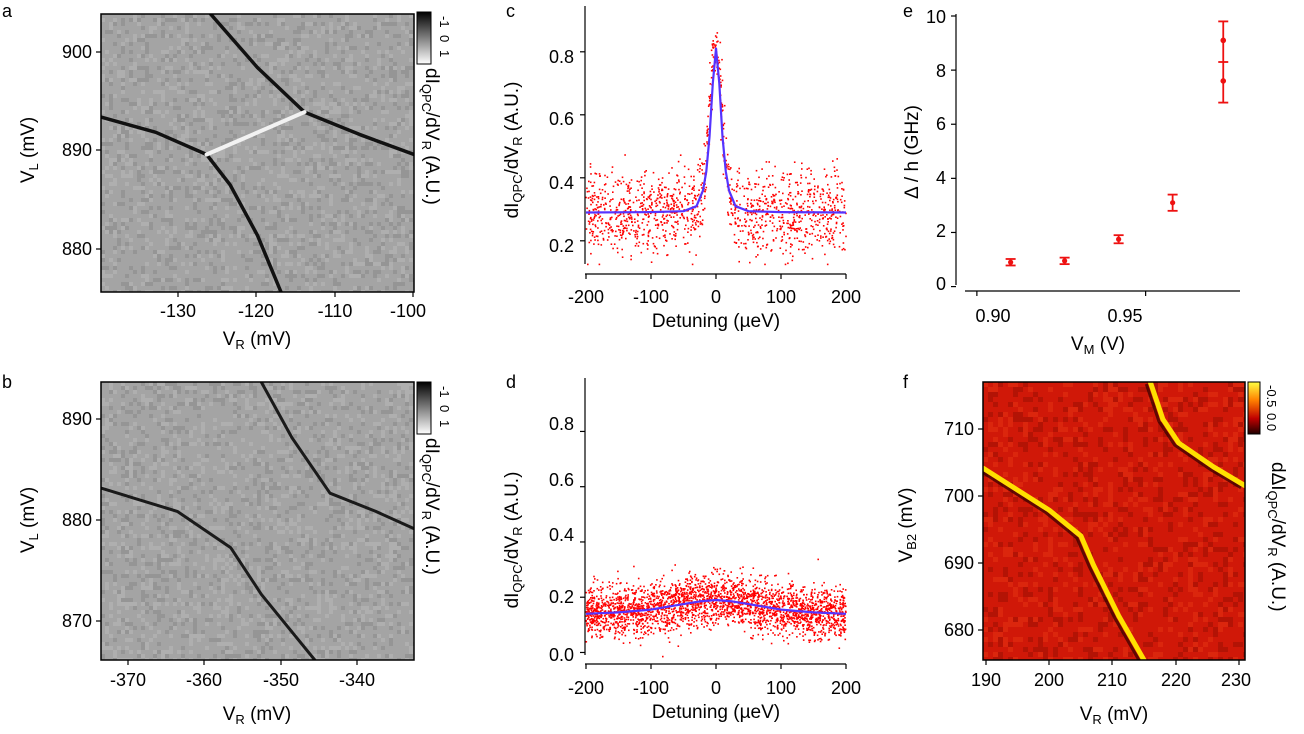 The image size is (1304, 734). Describe the element at coordinates (77, 419) in the screenshot. I see `panel-b-ytick-label: 890` at that location.